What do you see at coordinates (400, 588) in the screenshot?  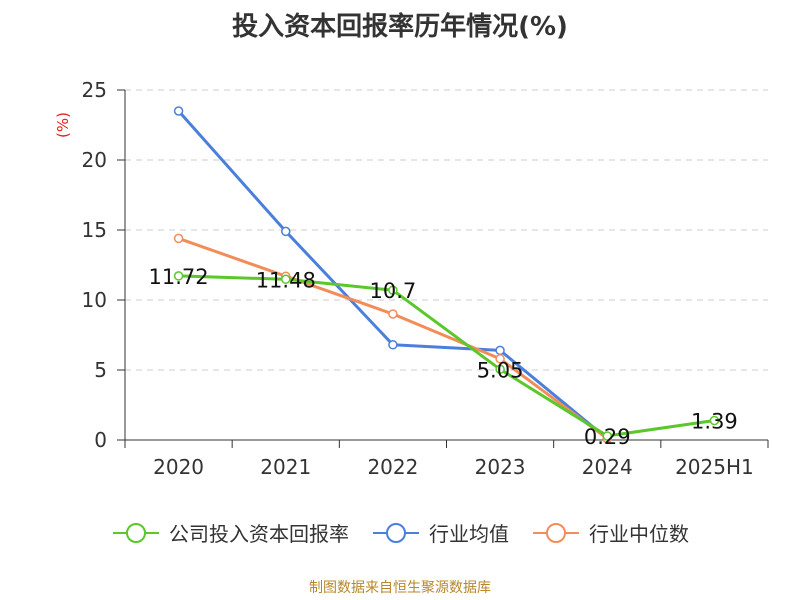 I see `source-note: 制图数据来自恒生聚源数据库` at bounding box center [400, 588].